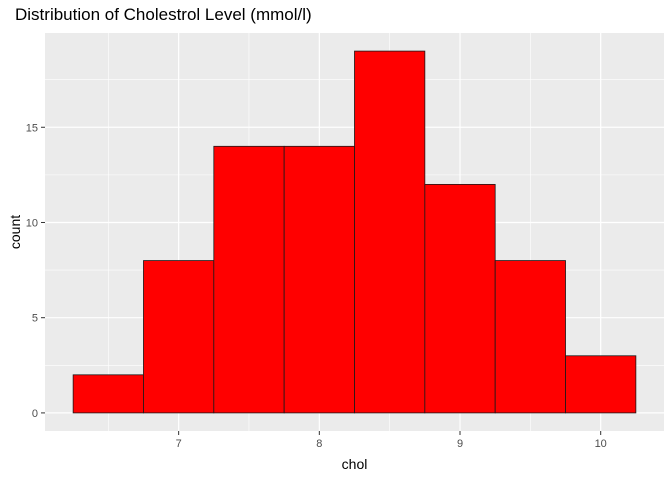  I want to click on y-tick-label: 10, so click(32, 223).